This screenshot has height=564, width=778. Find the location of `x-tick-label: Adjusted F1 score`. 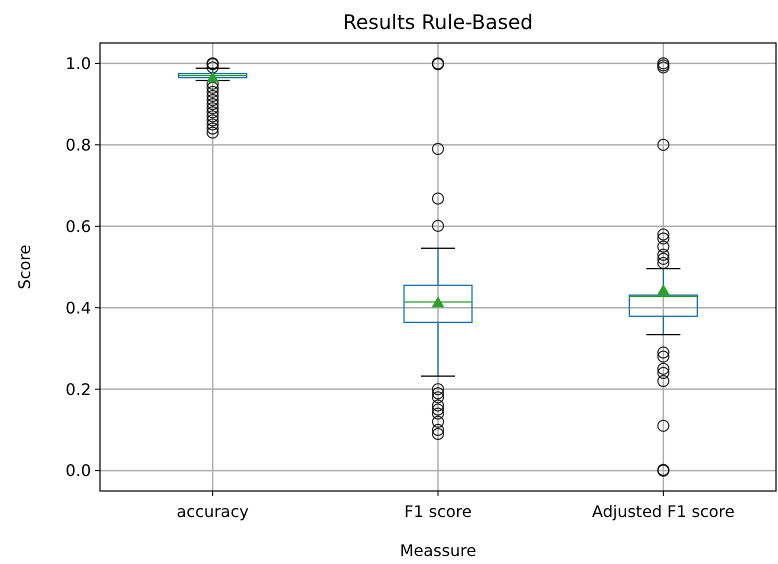

x-tick-label: Adjusted F1 score is located at coordinates (663, 511).